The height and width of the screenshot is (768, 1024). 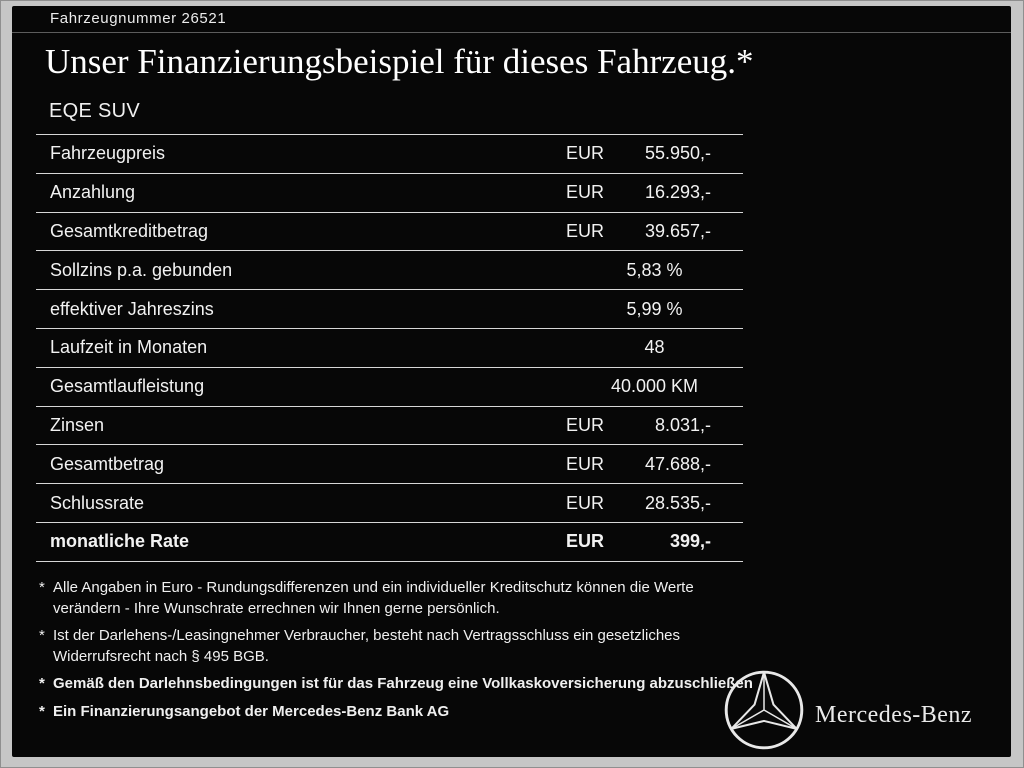 I want to click on amount-value: 5,83 %, so click(x=654, y=269).